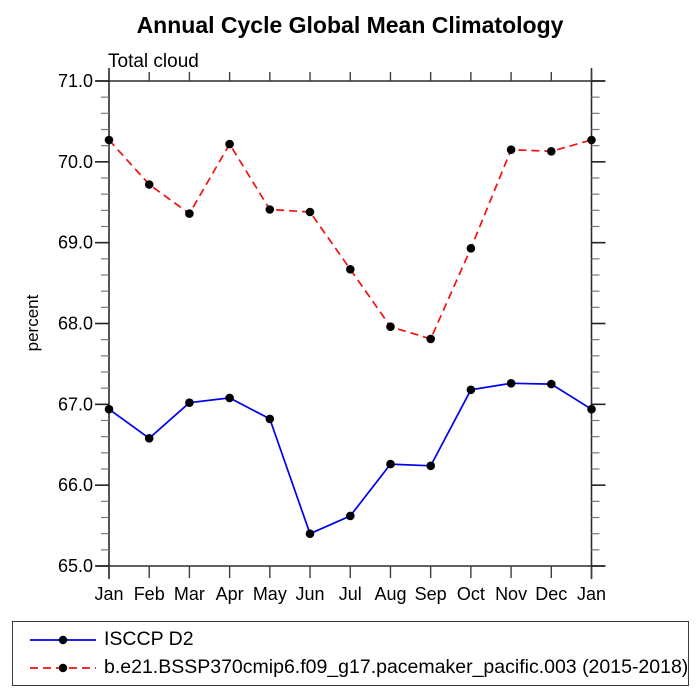 Image resolution: width=700 pixels, height=700 pixels. I want to click on x-tick-label: Oct, so click(471, 594).